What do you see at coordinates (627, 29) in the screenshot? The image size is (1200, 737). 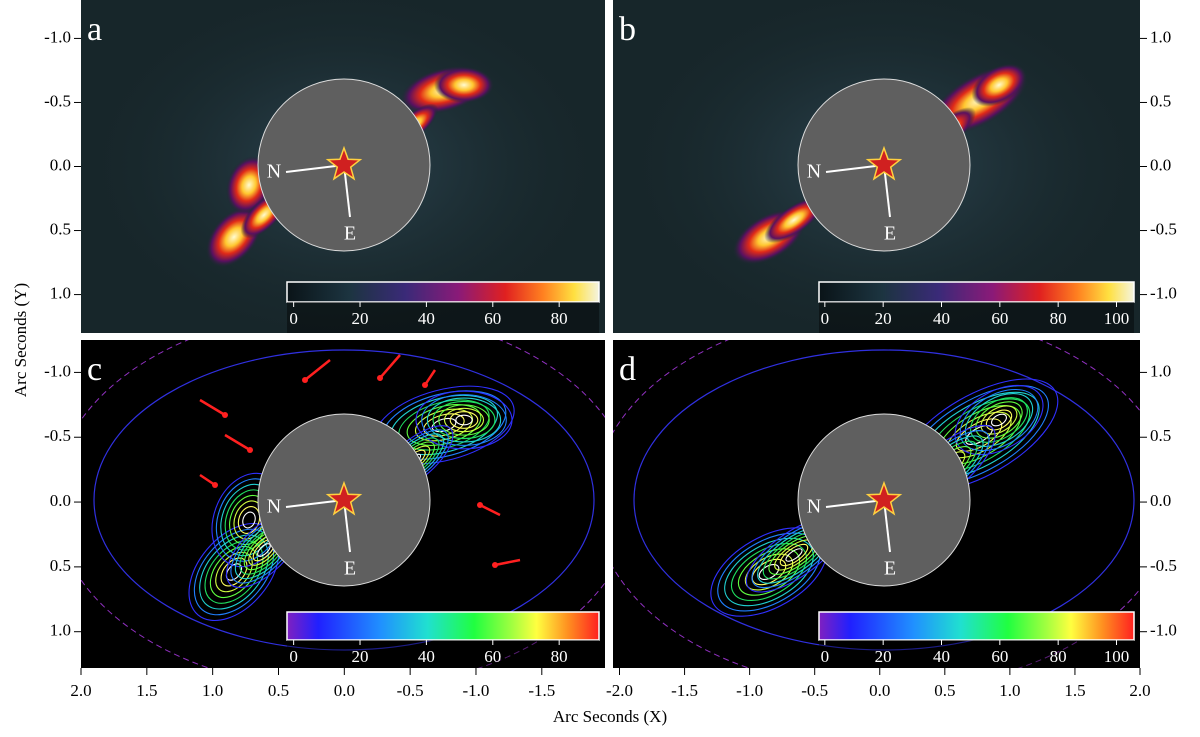 I see `panel-label: b` at bounding box center [627, 29].